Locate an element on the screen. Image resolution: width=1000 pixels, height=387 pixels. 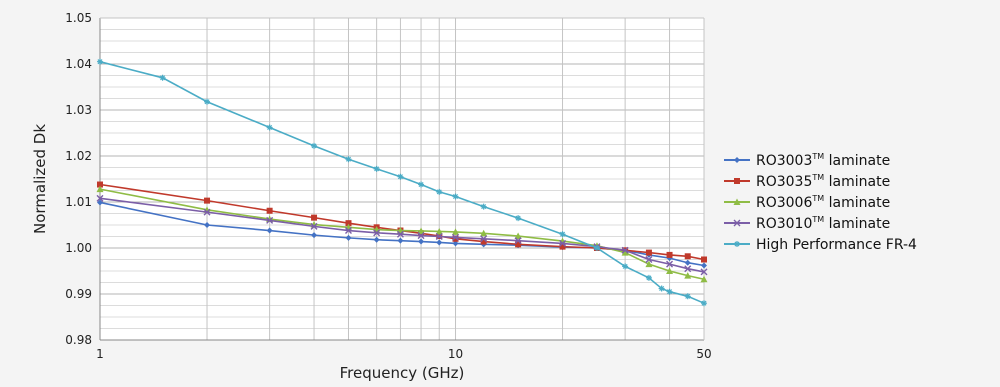
y-tick-label: 1.04 is located at coordinates (78, 64).